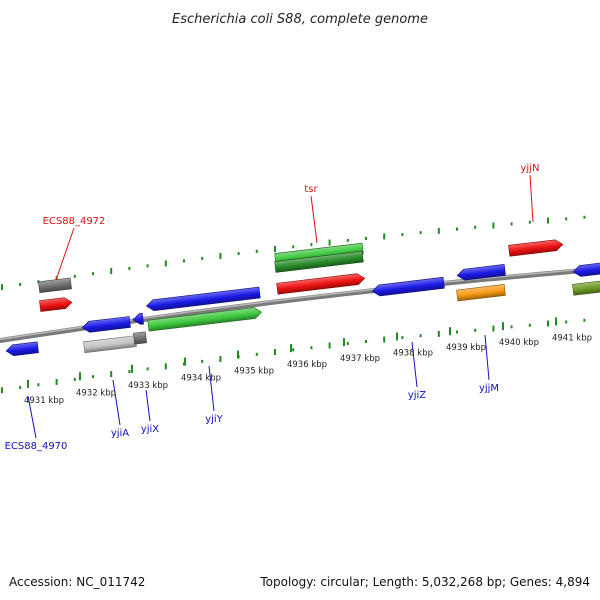 The height and width of the screenshot is (600, 600). I want to click on gene-label: tsr, so click(311, 189).